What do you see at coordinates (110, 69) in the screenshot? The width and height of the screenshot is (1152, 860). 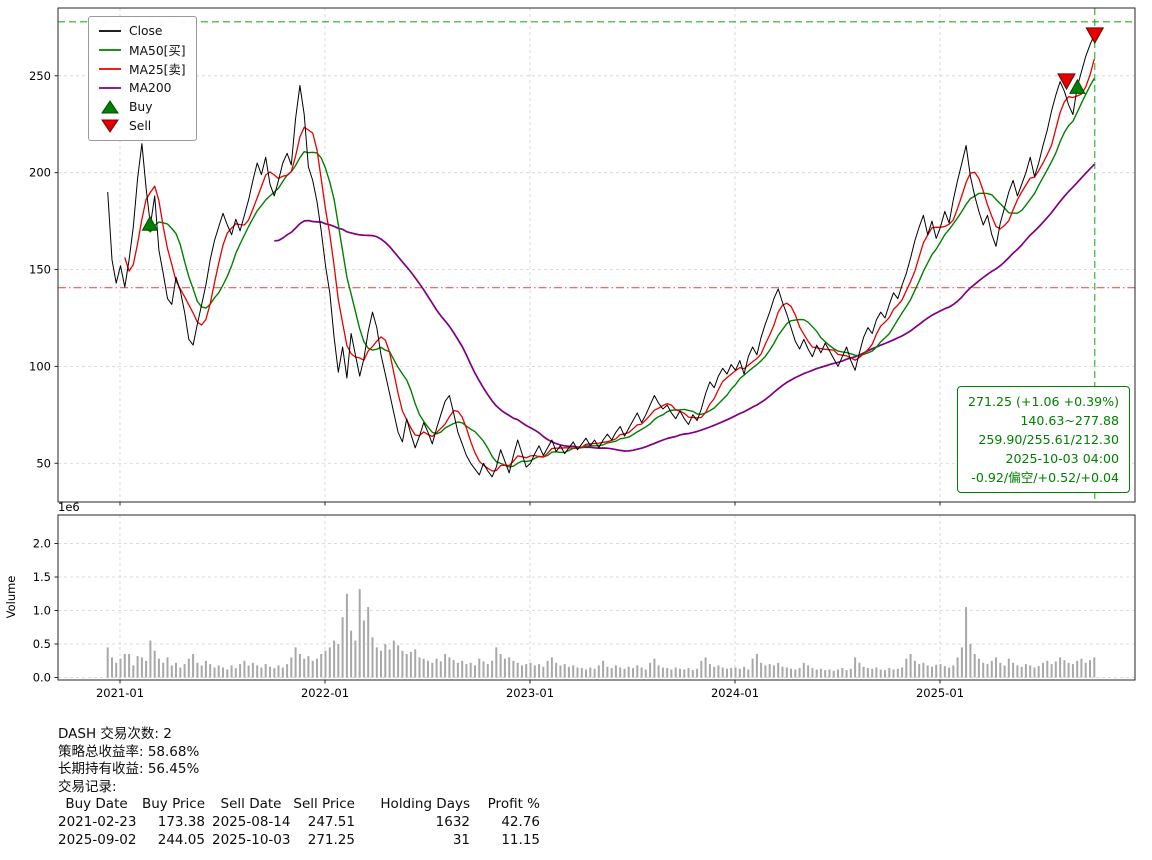 I see `ma25-line-swatch` at bounding box center [110, 69].